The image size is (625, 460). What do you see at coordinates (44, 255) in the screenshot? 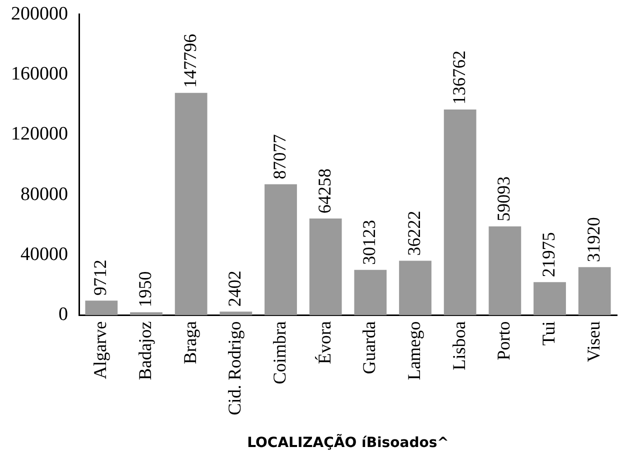
I see `y-tick-label: 40000` at bounding box center [44, 255].